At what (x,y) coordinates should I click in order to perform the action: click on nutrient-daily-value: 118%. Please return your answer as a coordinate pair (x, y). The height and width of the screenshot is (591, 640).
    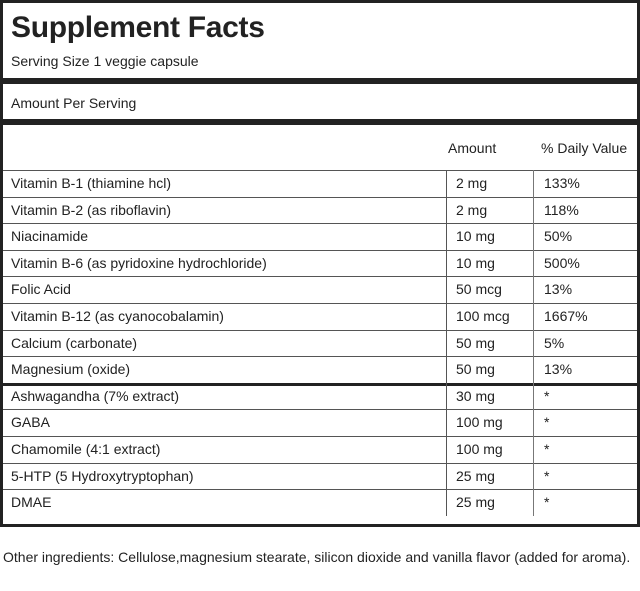
    Looking at the image, I should click on (561, 209).